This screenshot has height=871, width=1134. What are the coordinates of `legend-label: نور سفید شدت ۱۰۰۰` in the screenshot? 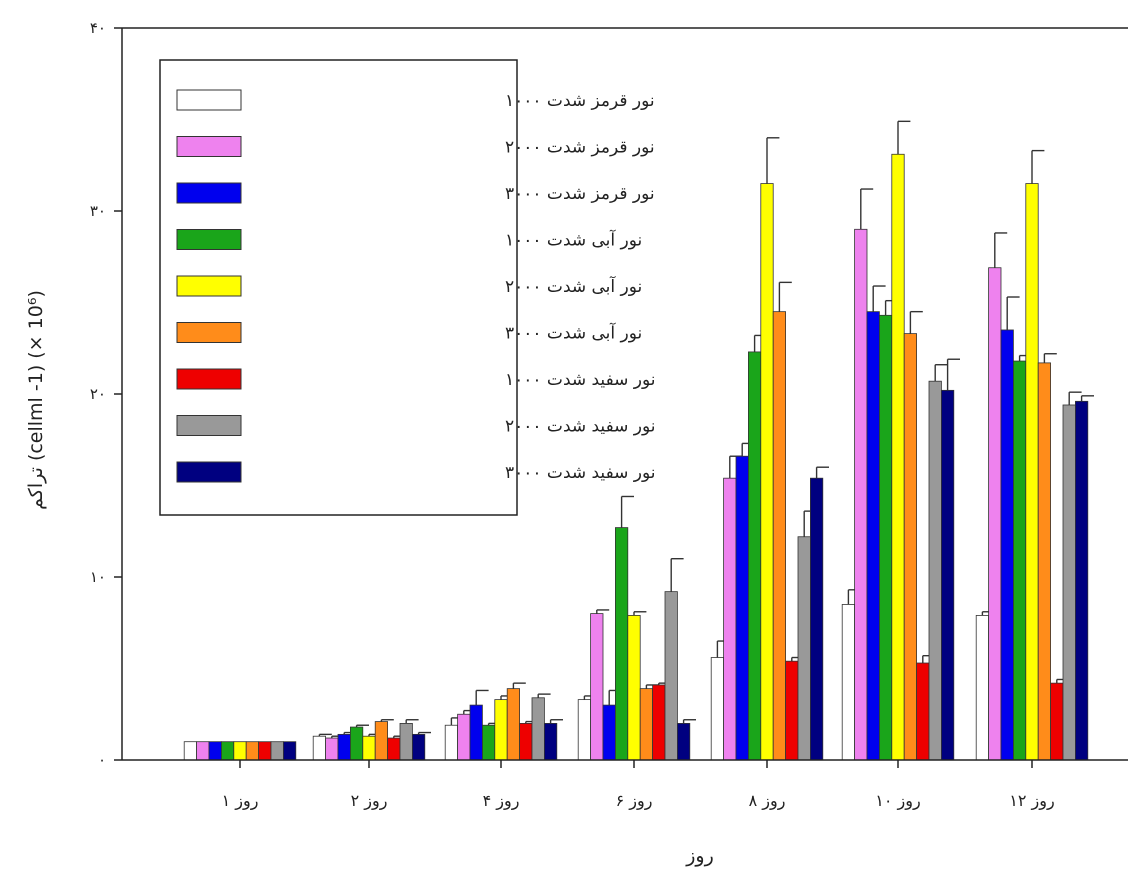 It's located at (580, 380).